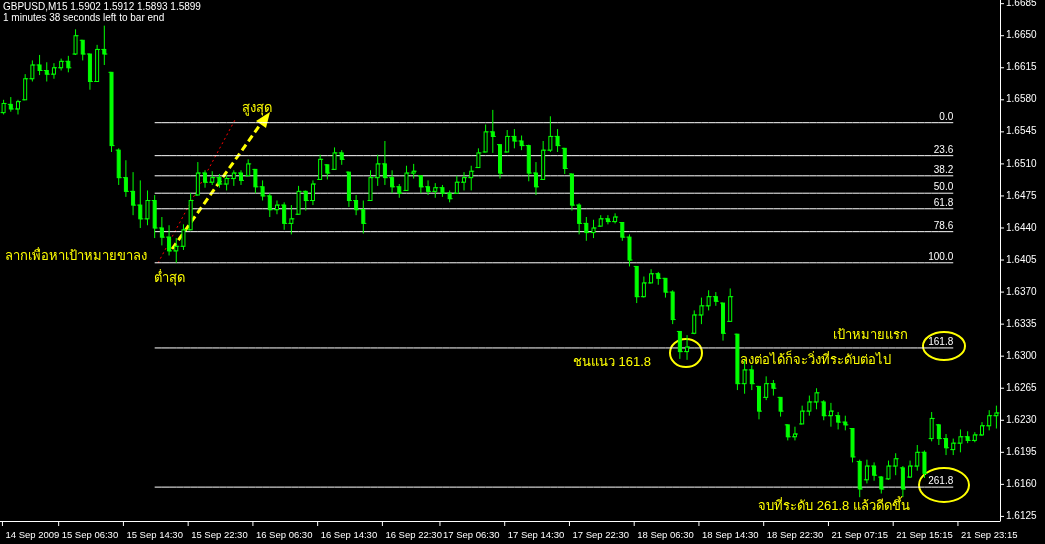 This screenshot has height=544, width=1045. What do you see at coordinates (943, 149) in the screenshot?
I see `series-label: 23.6` at bounding box center [943, 149].